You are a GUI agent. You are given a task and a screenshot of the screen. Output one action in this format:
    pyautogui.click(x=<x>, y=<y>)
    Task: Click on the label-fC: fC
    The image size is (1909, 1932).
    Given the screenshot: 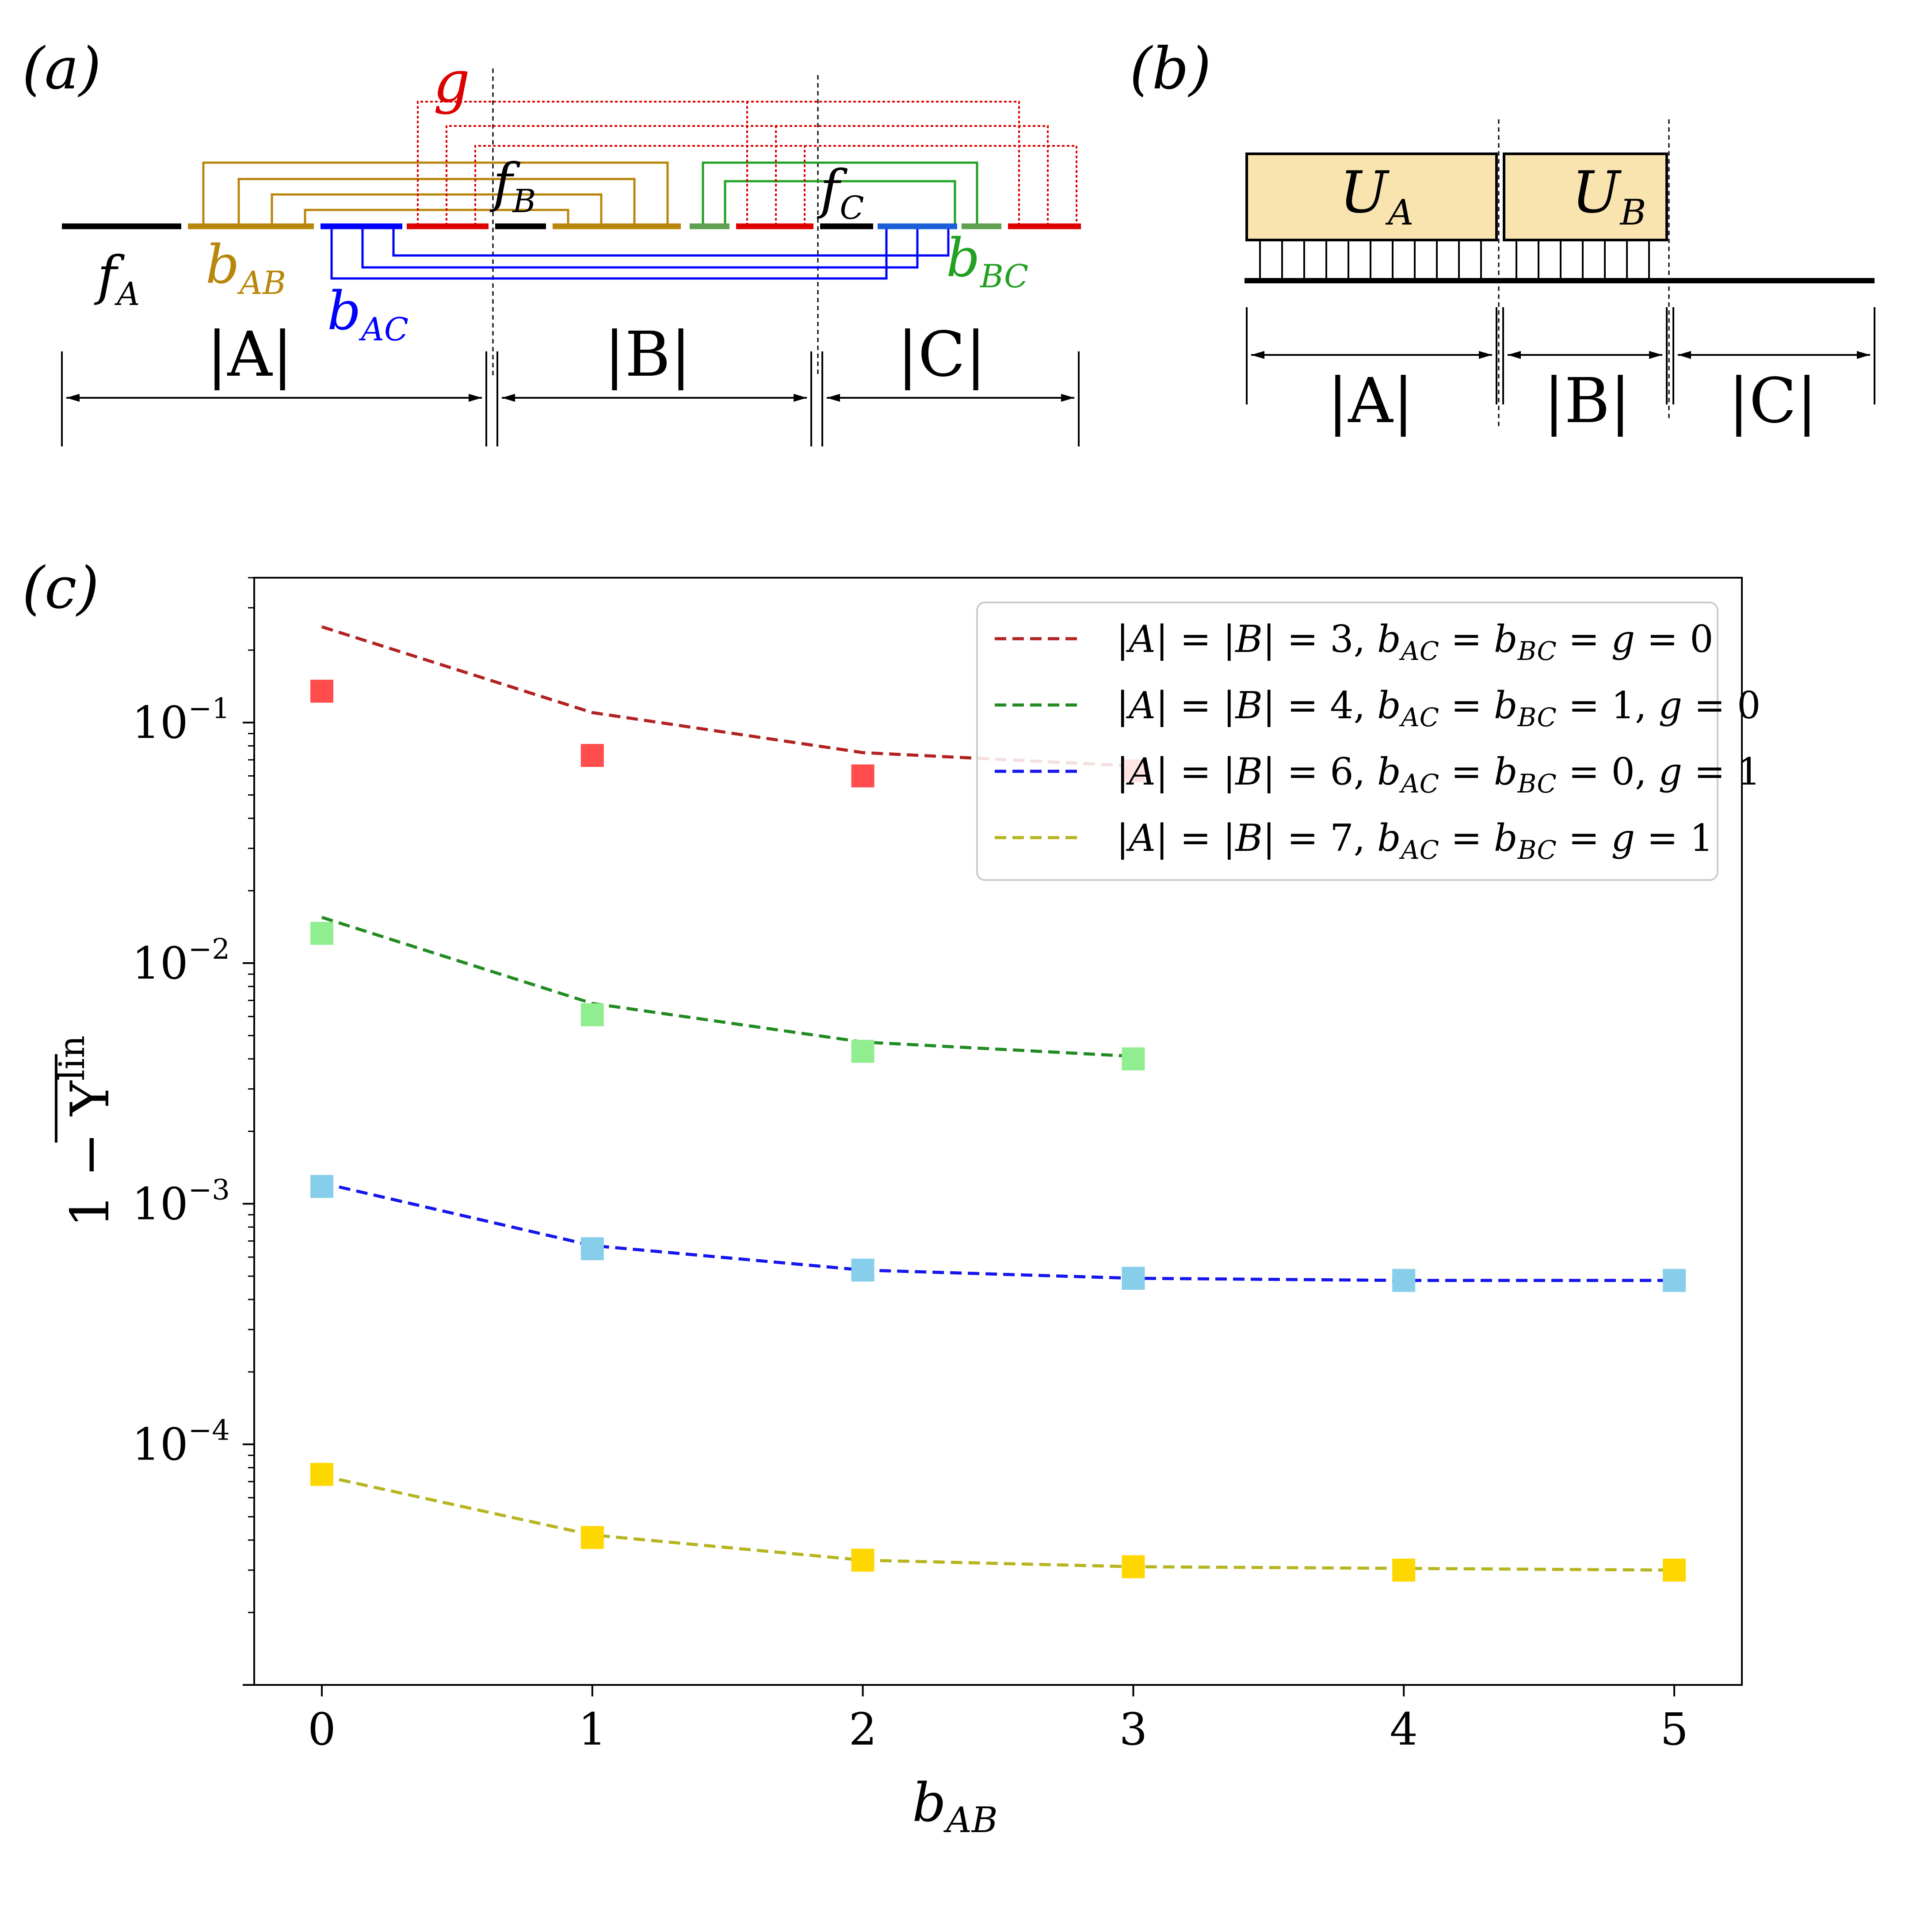 What is the action you would take?
    pyautogui.click(x=840, y=192)
    